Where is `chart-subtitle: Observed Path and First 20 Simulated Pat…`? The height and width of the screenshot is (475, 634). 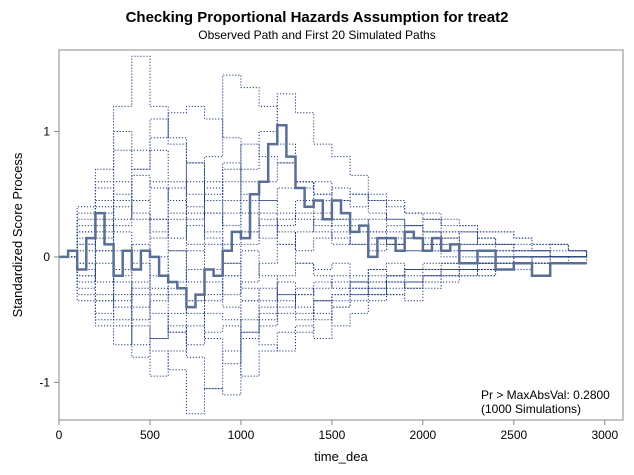
chart-subtitle: Observed Path and First 20 Simulated Pat… is located at coordinates (317, 35).